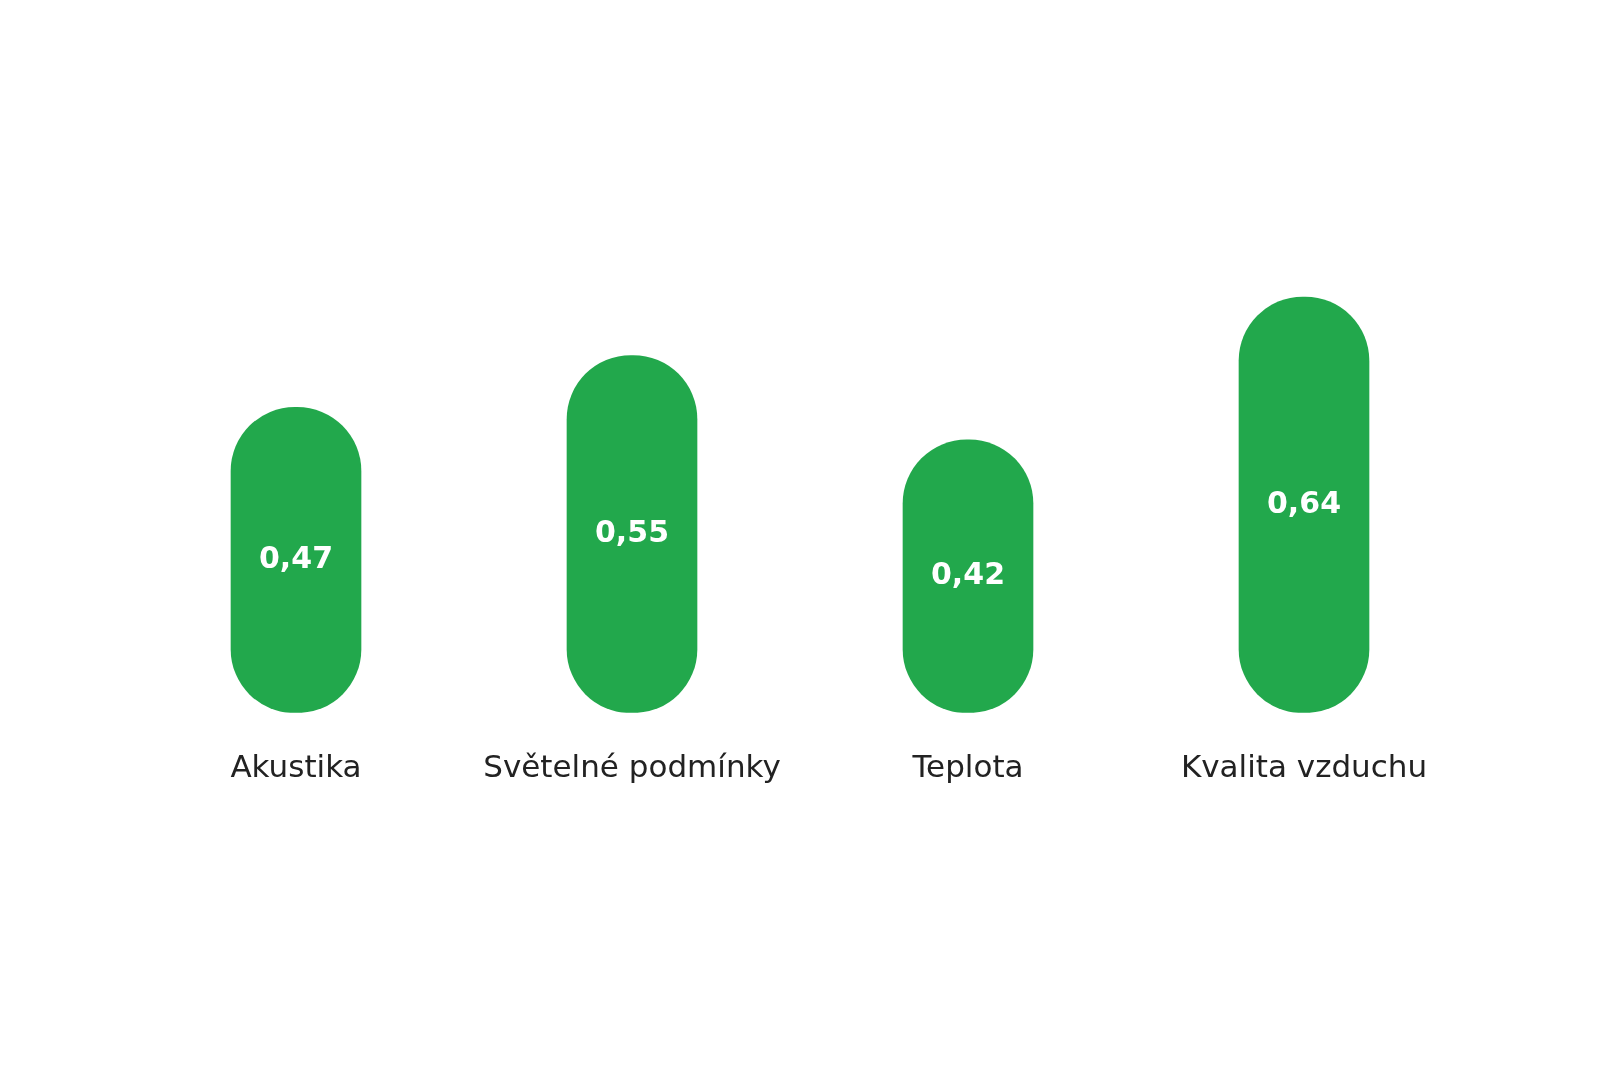  Describe the element at coordinates (632, 531) in the screenshot. I see `data-label: 0,55` at that location.